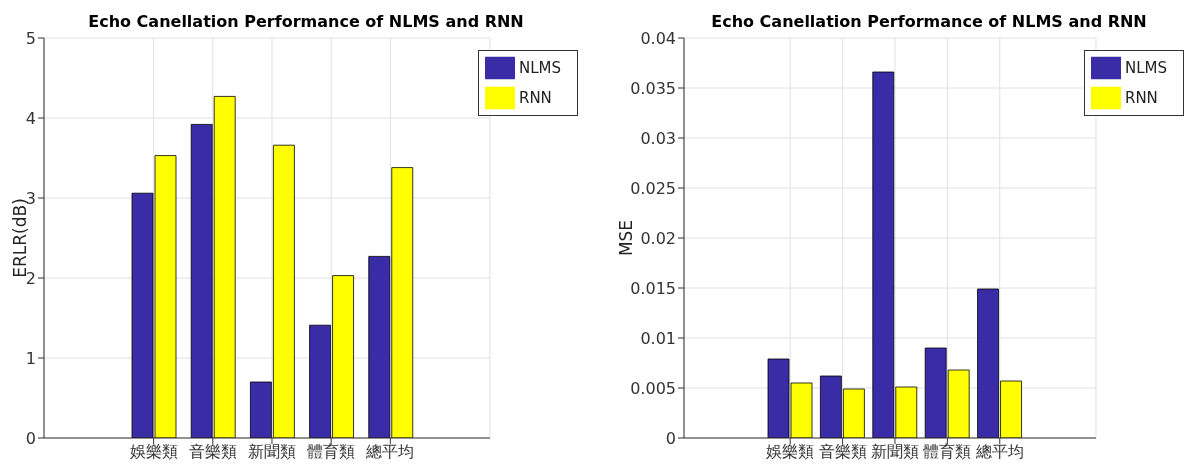 This screenshot has width=1204, height=476. I want to click on y-tick-label: 0.005, so click(653, 388).